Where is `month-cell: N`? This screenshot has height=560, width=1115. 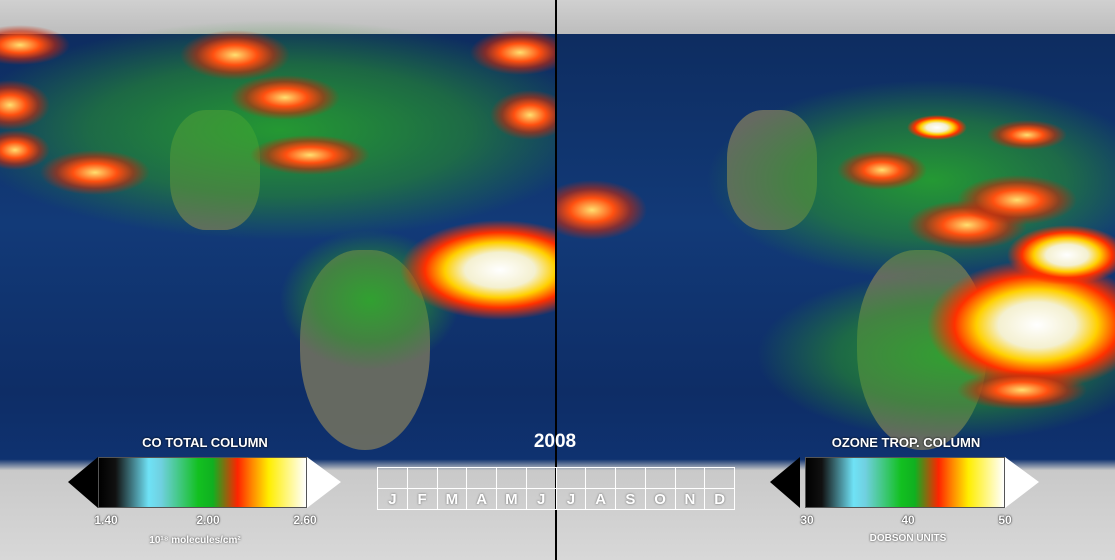 month-cell: N is located at coordinates (690, 488).